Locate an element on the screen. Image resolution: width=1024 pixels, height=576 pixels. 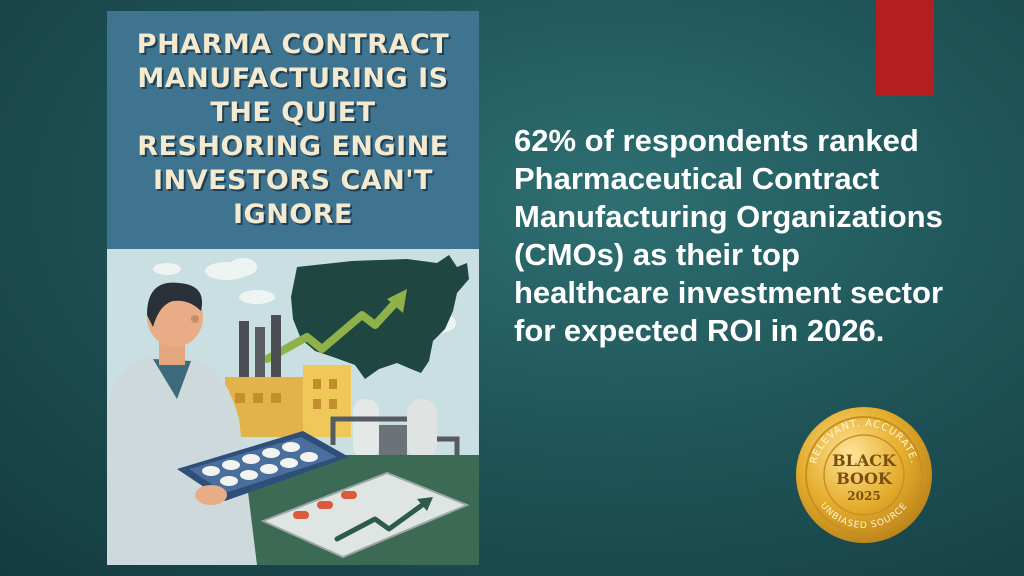
poster-title-line: RESHORING ENGINE is located at coordinates (293, 146).